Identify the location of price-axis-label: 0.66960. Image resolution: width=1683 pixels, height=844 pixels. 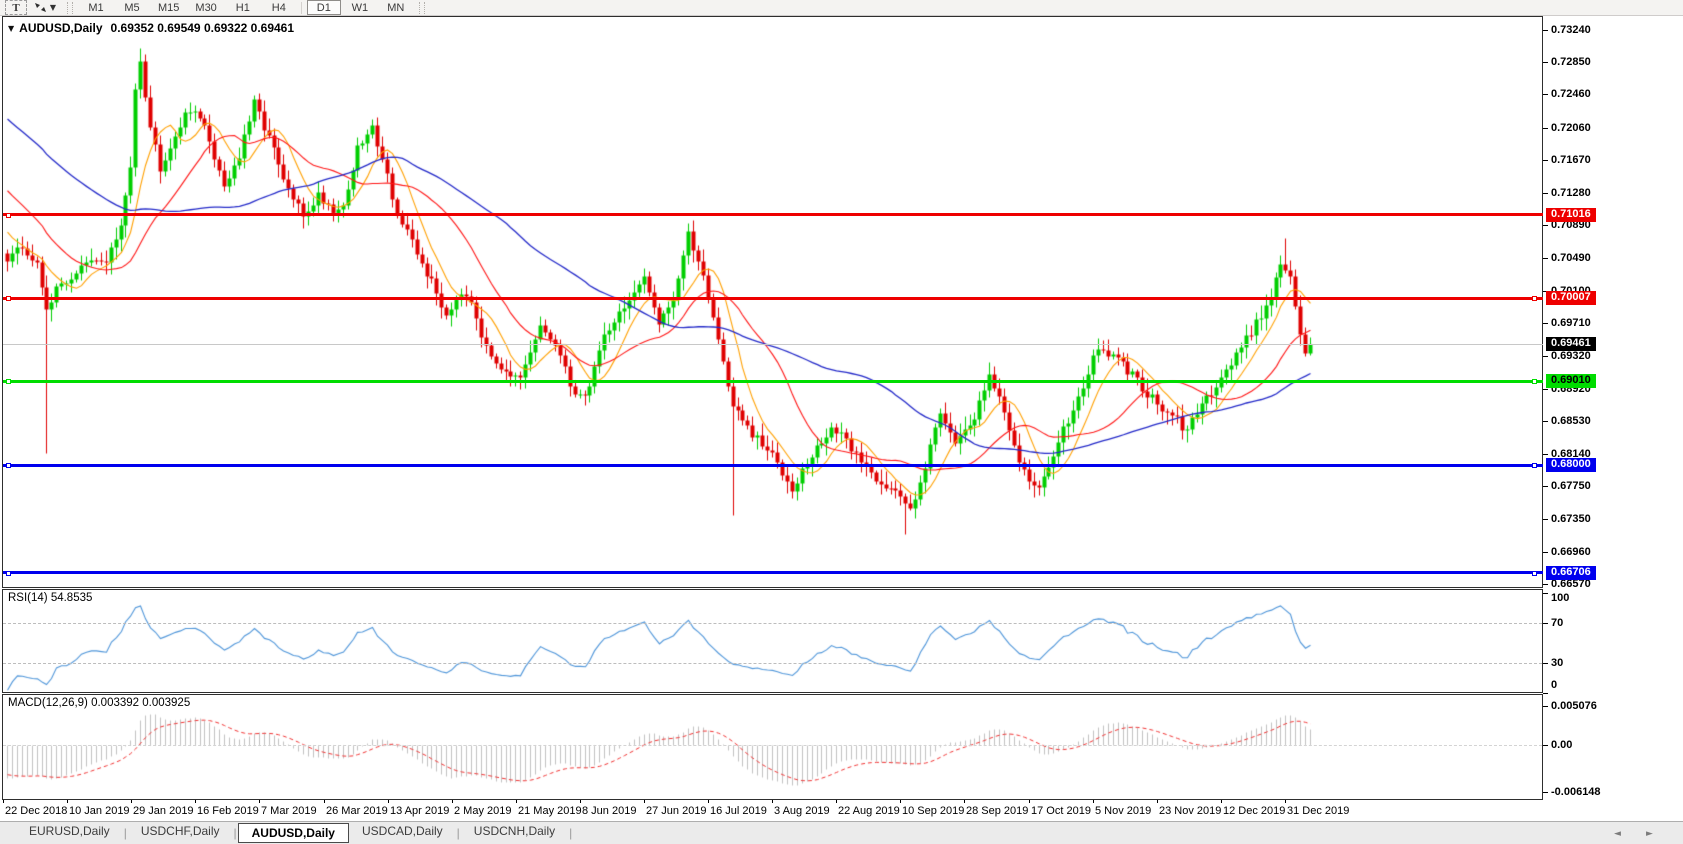
(1571, 552).